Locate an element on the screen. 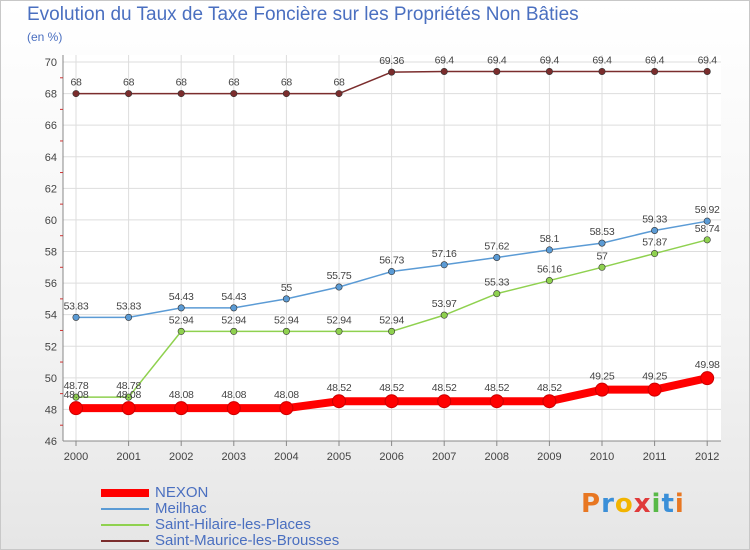 The height and width of the screenshot is (550, 750). legend-label: Saint-Hilaire-les-Places is located at coordinates (233, 524).